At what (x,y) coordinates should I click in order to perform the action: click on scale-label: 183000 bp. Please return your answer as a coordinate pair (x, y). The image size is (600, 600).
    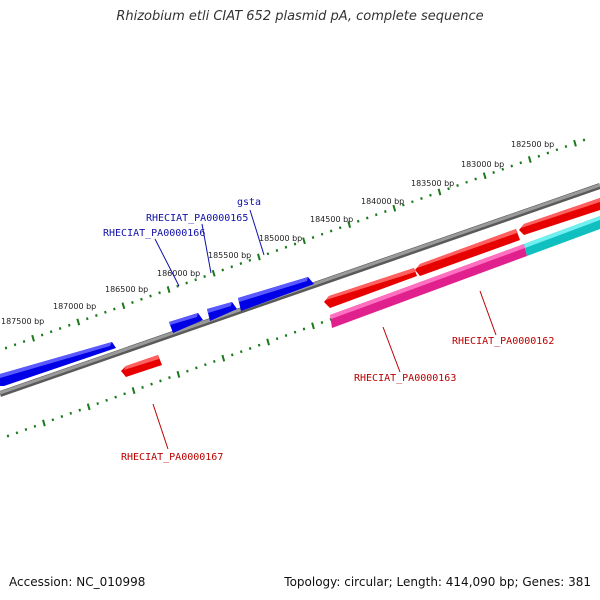
    Looking at the image, I should click on (482, 164).